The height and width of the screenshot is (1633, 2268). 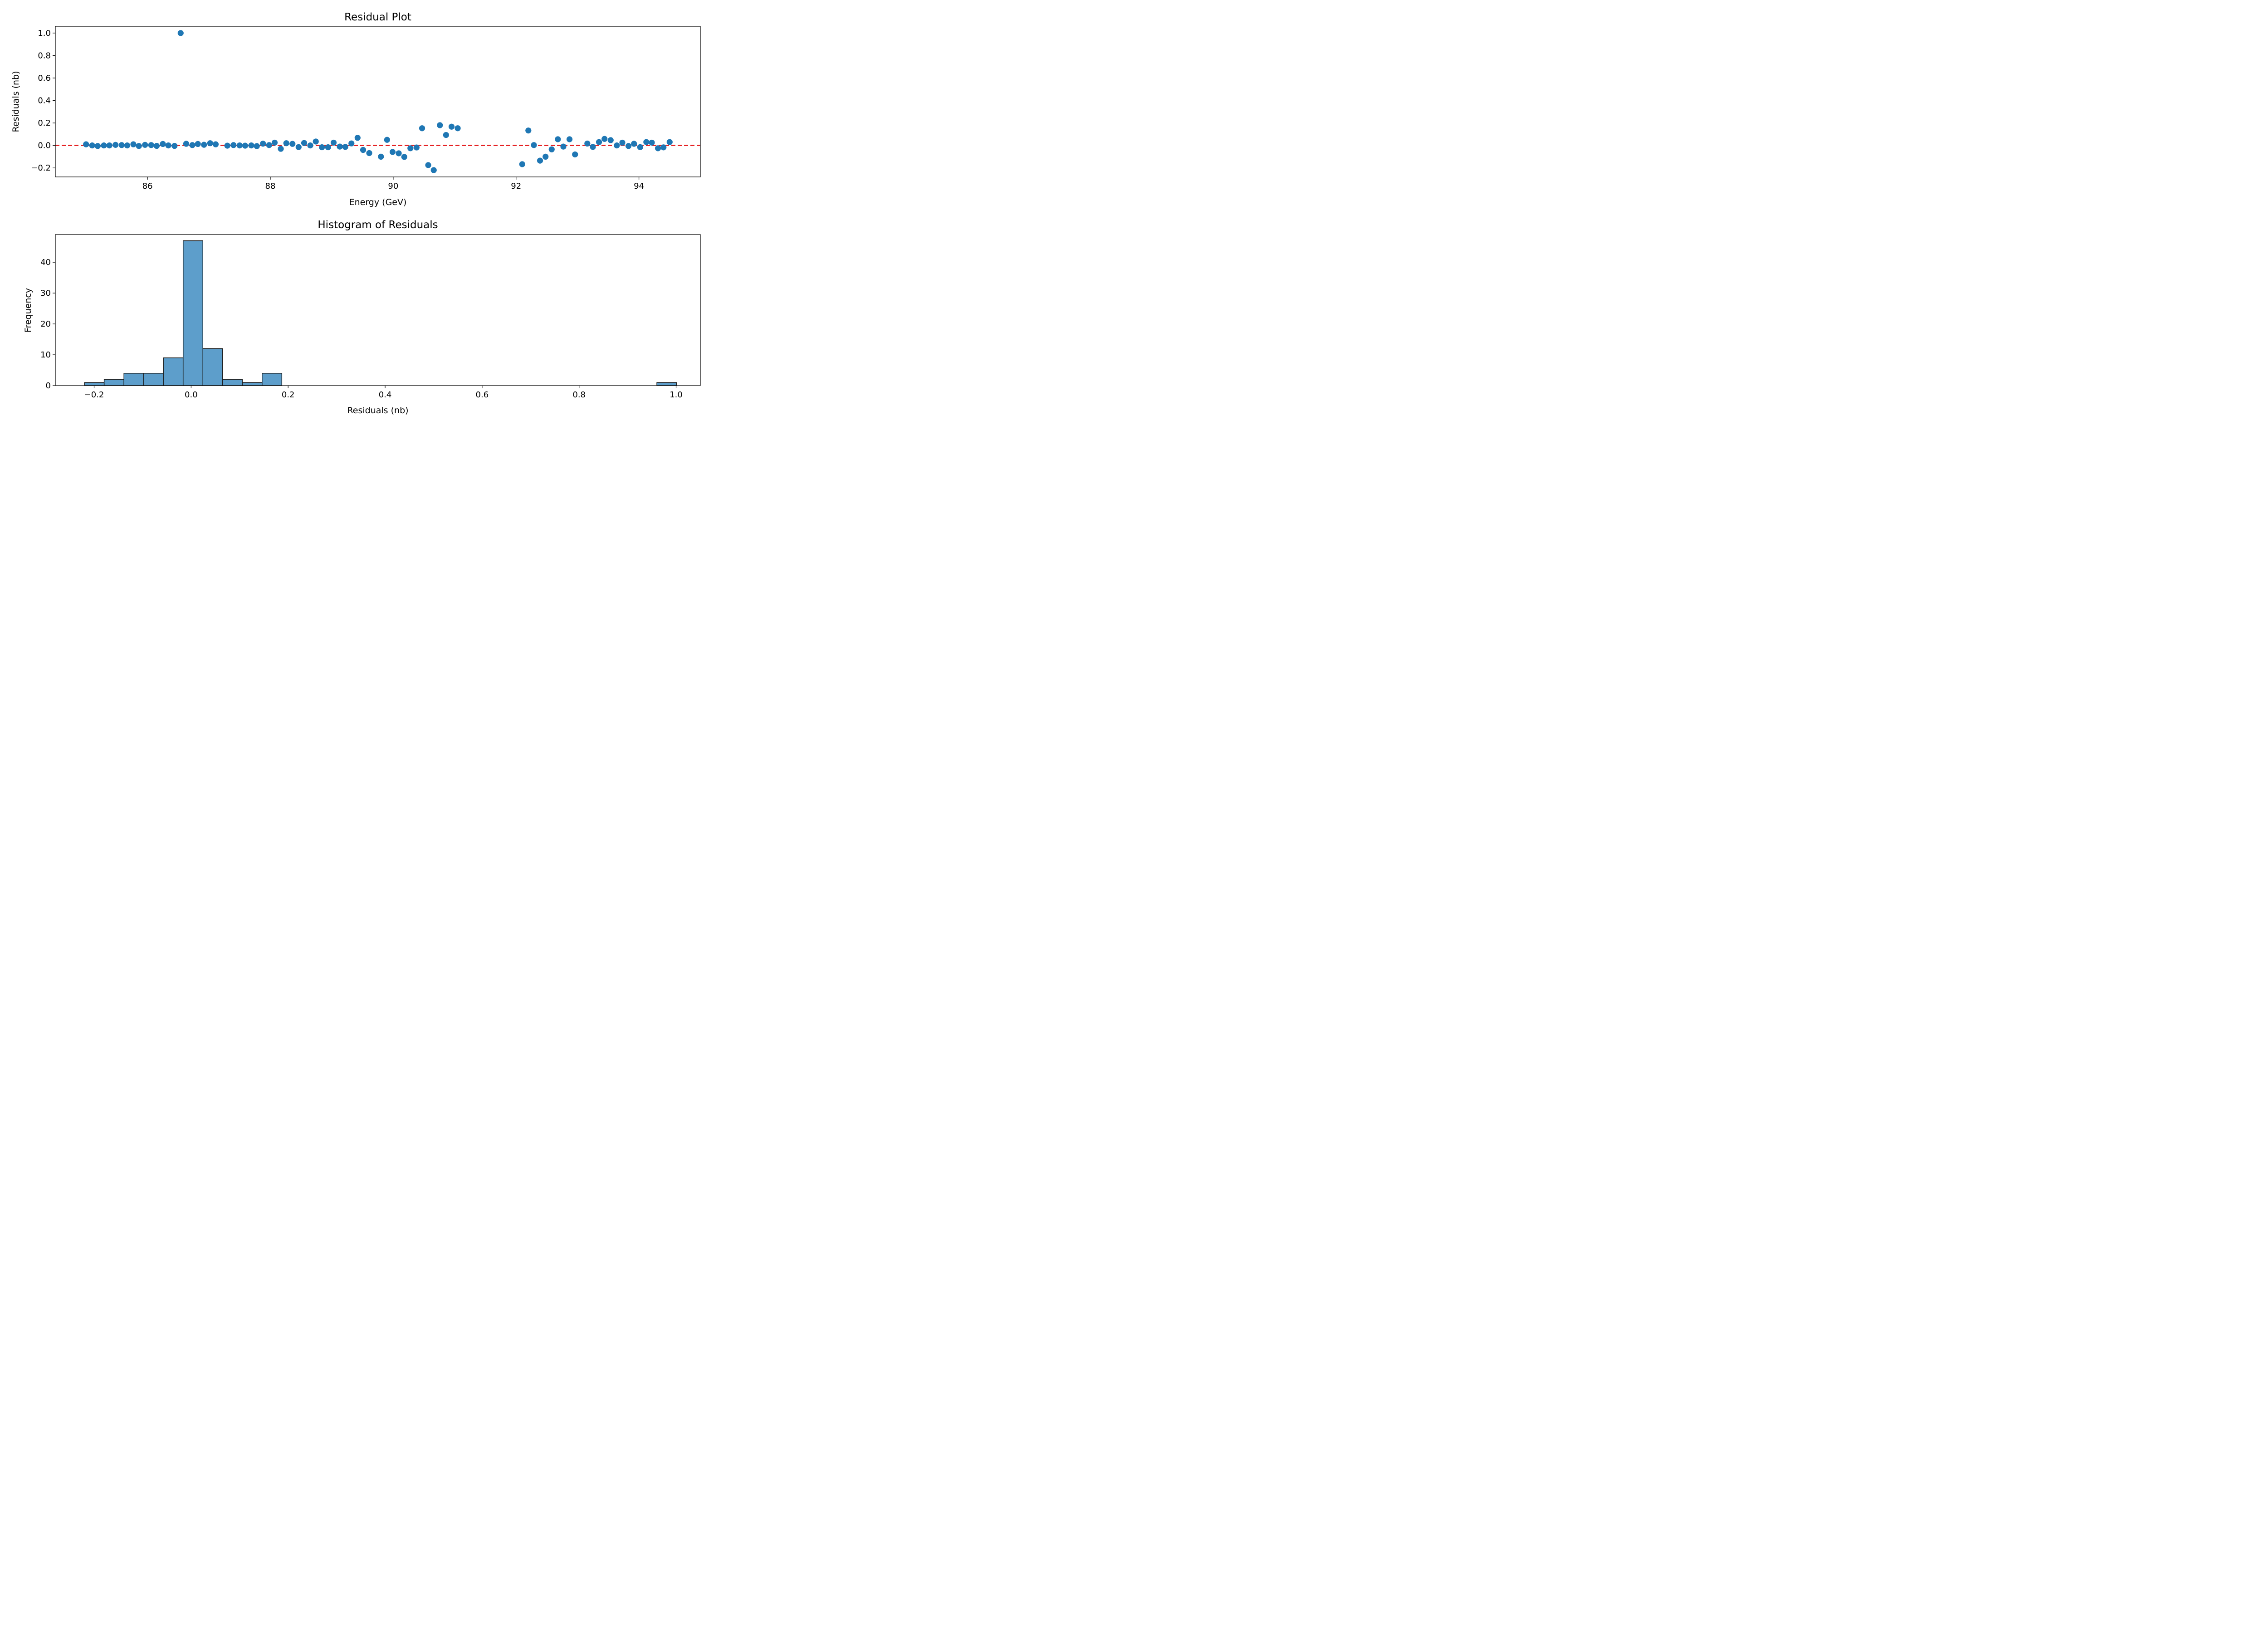 What do you see at coordinates (378, 17) in the screenshot?
I see `residual-plot-title: Residual Plot` at bounding box center [378, 17].